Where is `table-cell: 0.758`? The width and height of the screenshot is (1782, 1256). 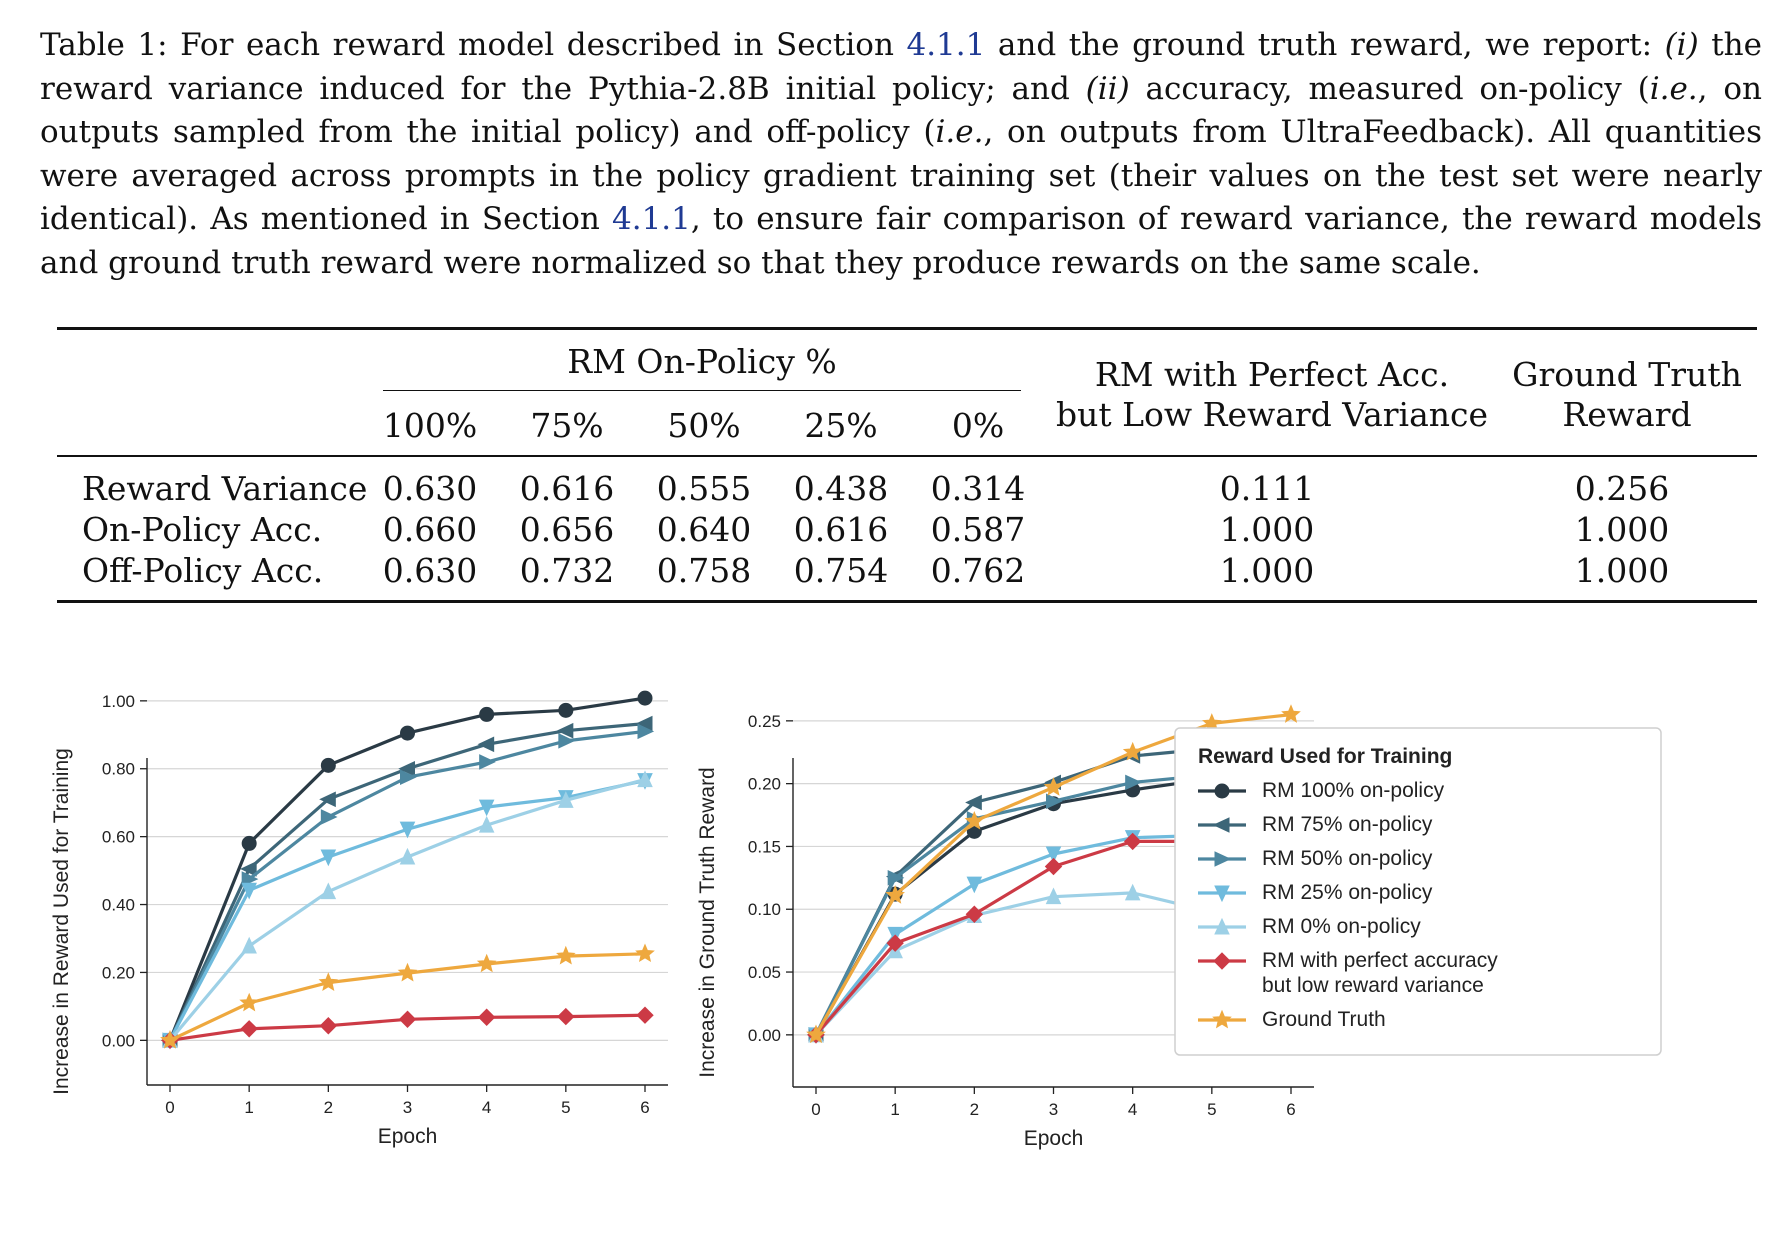
table-cell: 0.758 is located at coordinates (704, 570).